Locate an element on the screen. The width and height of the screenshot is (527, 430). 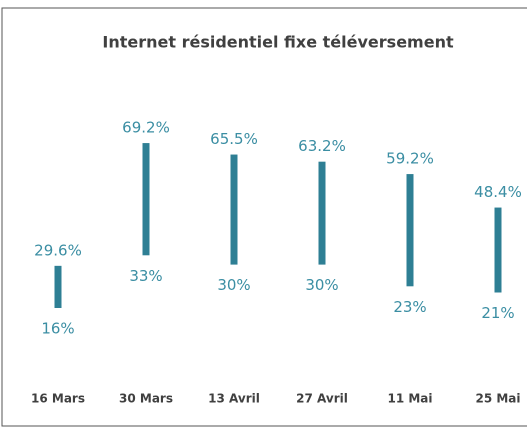
high-label: 63.2% is located at coordinates (322, 146).